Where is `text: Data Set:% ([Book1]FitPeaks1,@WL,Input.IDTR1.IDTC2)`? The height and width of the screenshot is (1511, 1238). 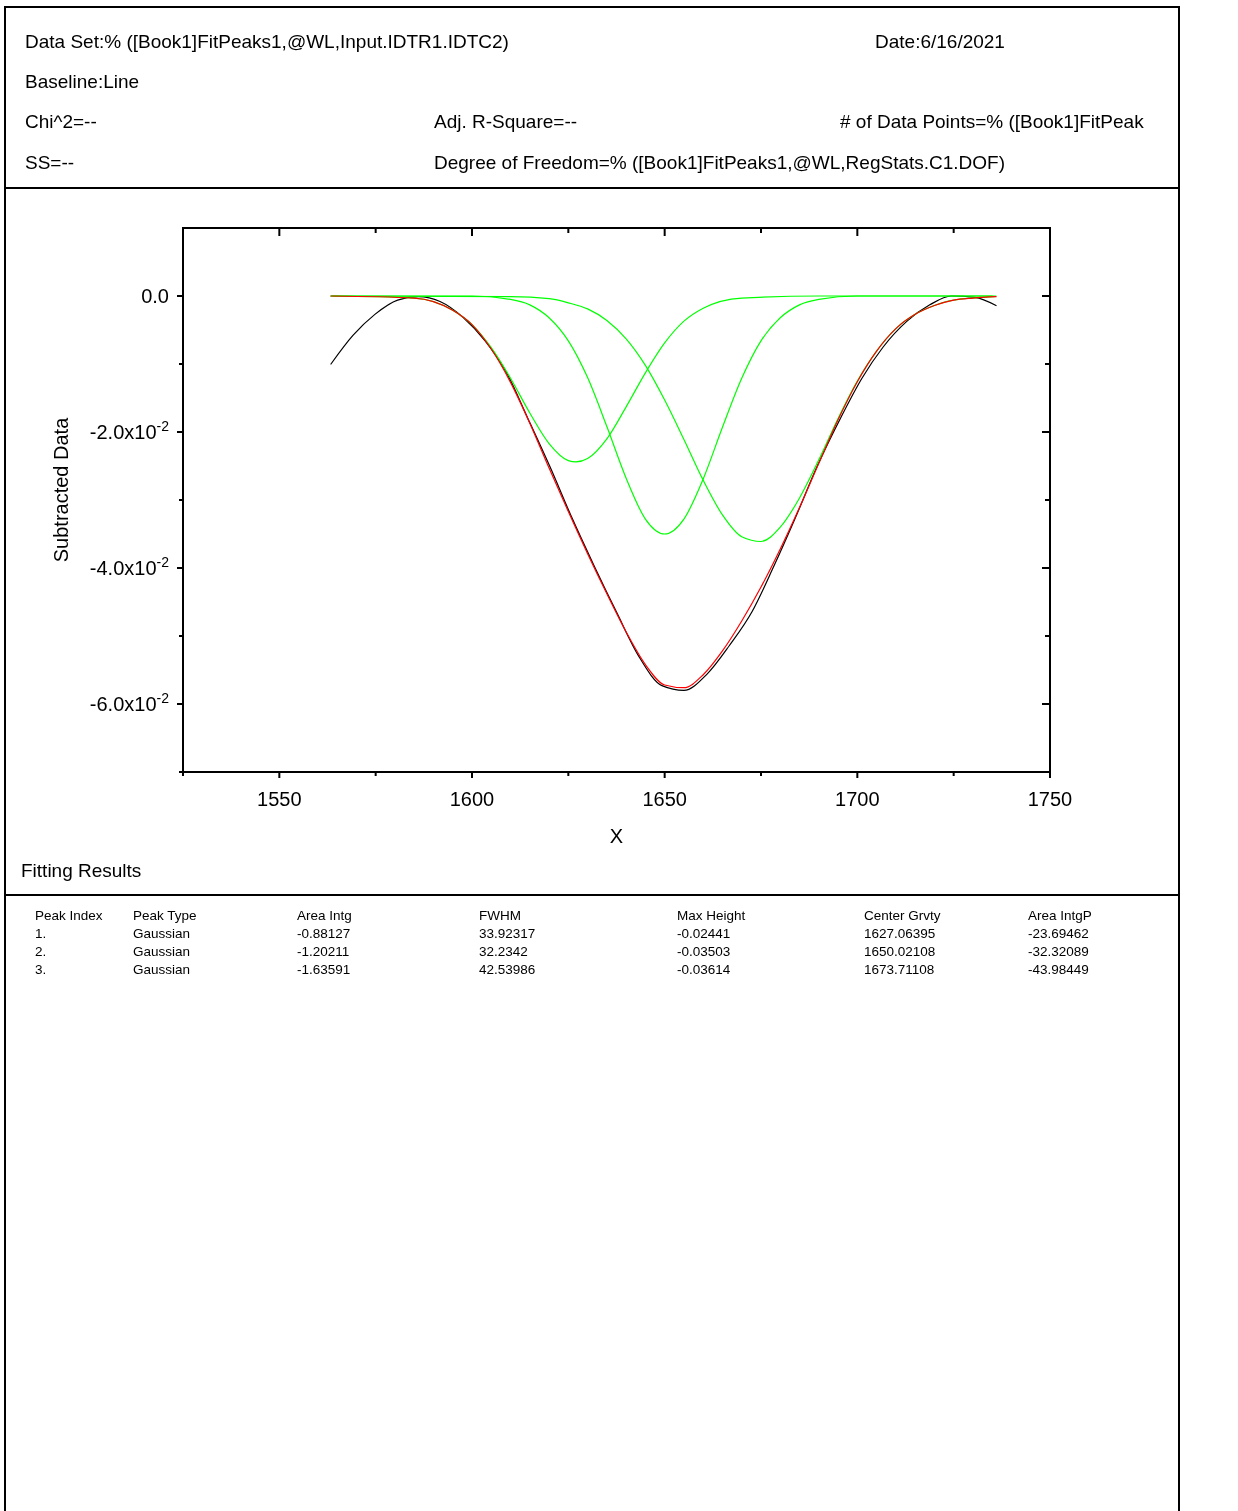
text: Data Set:% ([Book1]FitPeaks1,@WL,Input.IDTR1.IDTC2) is located at coordinates (267, 41).